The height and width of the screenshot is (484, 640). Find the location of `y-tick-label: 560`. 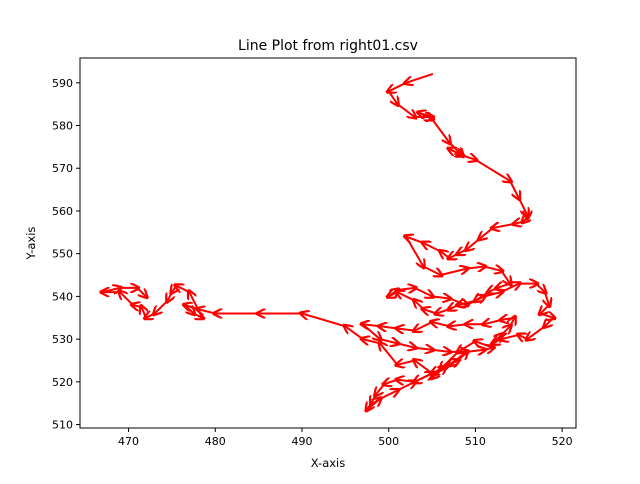

y-tick-label: 560 is located at coordinates (62, 211).